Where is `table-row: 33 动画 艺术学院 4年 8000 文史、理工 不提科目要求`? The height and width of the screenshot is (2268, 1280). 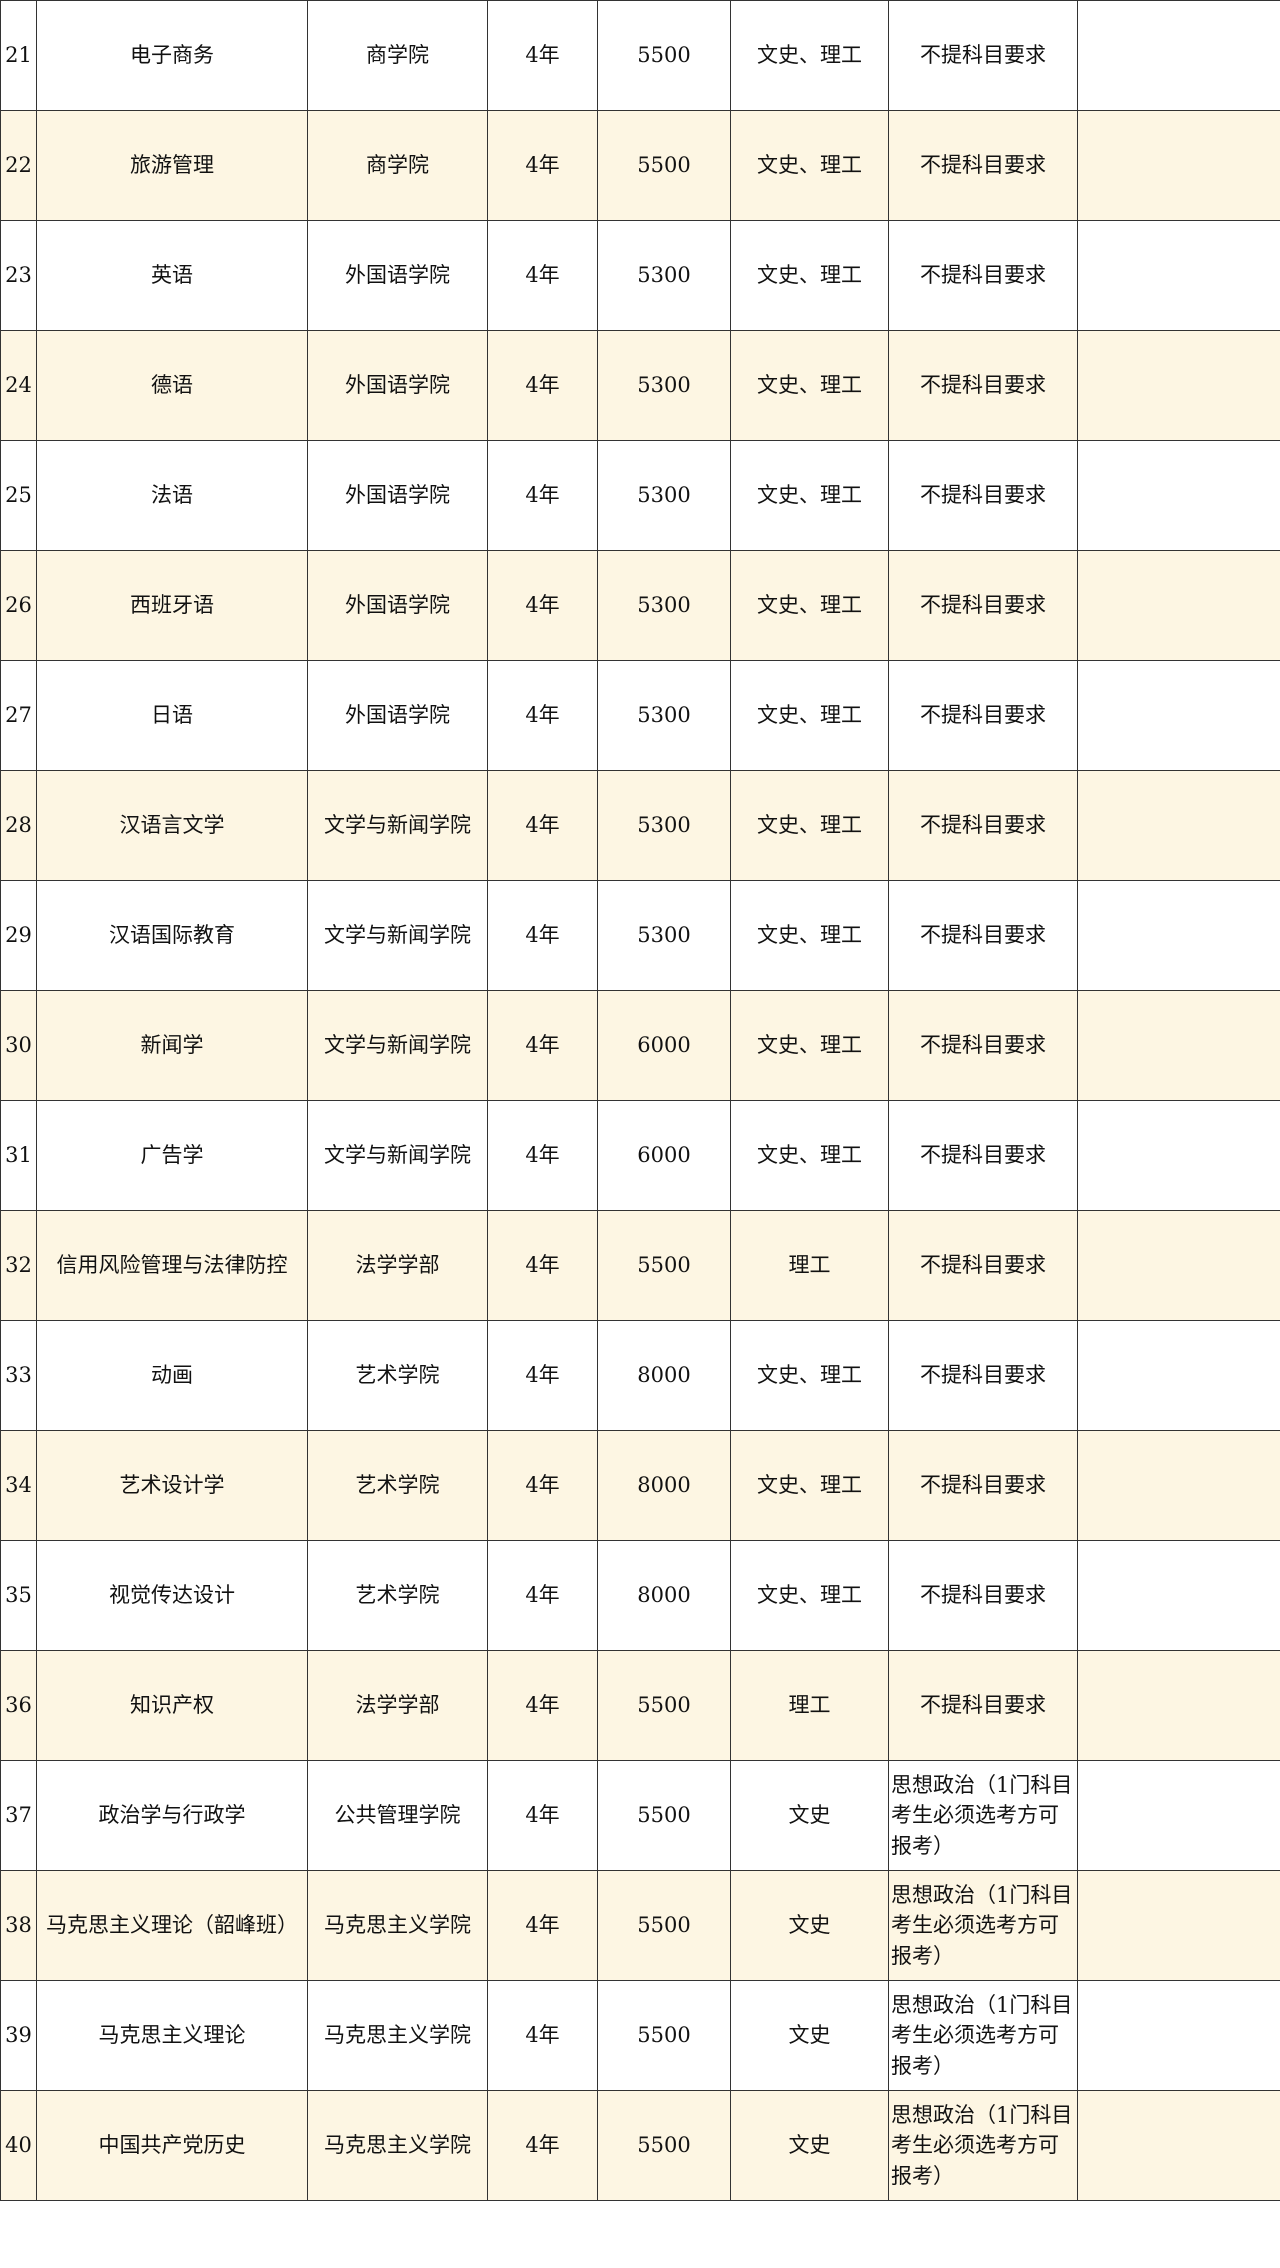
table-row: 33 动画 艺术学院 4年 8000 文史、理工 不提科目要求 is located at coordinates (640, 1375).